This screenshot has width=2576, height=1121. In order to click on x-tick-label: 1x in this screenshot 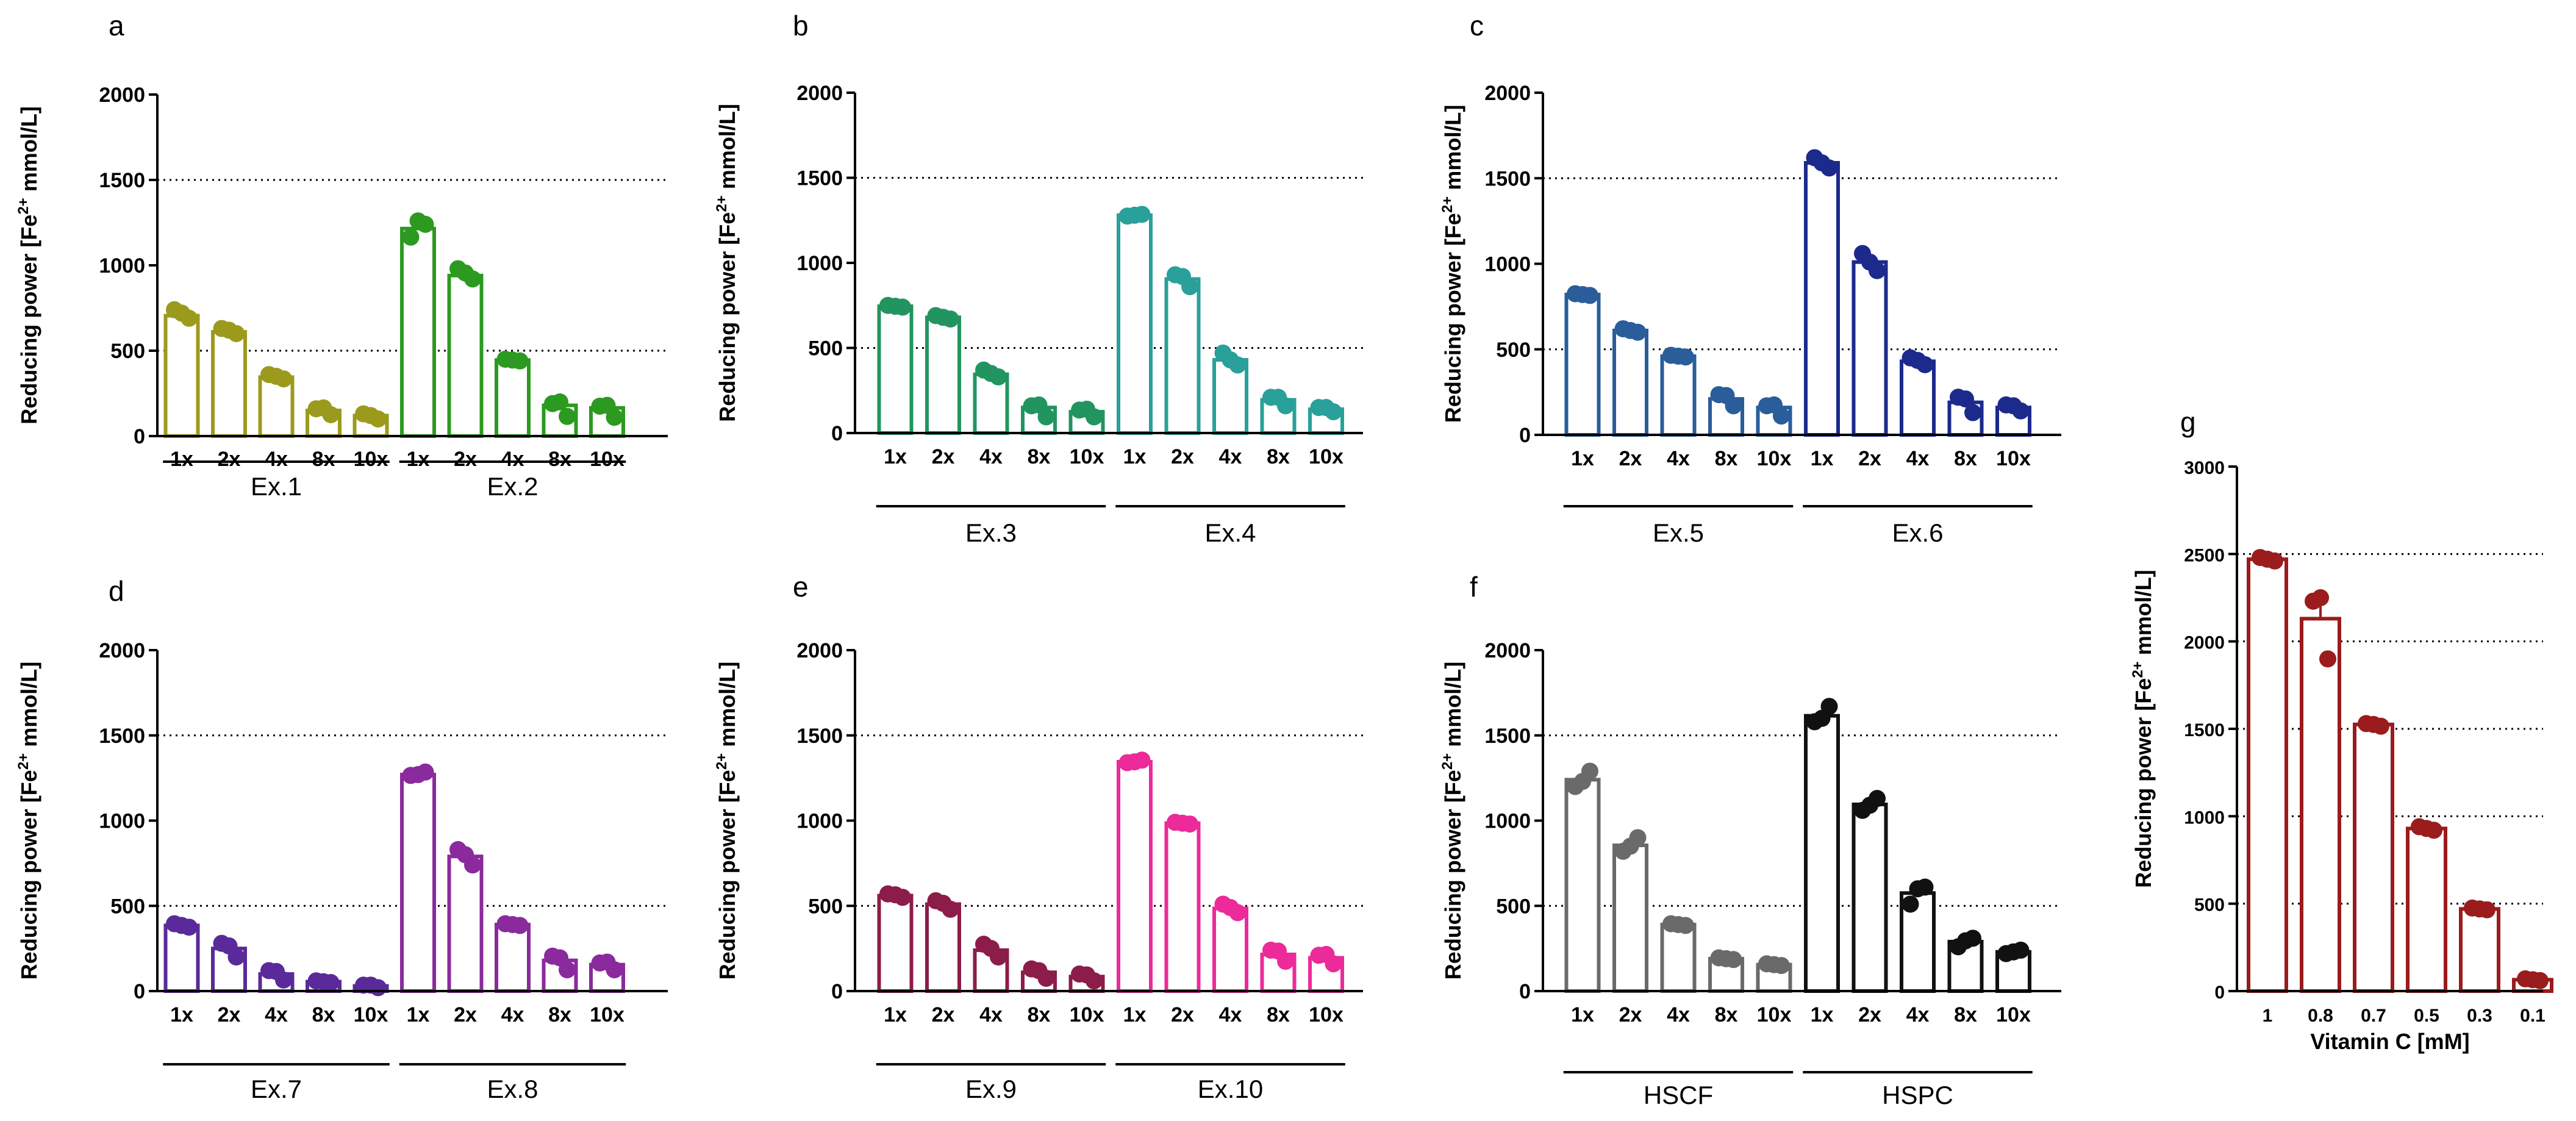, I will do `click(181, 1014)`.